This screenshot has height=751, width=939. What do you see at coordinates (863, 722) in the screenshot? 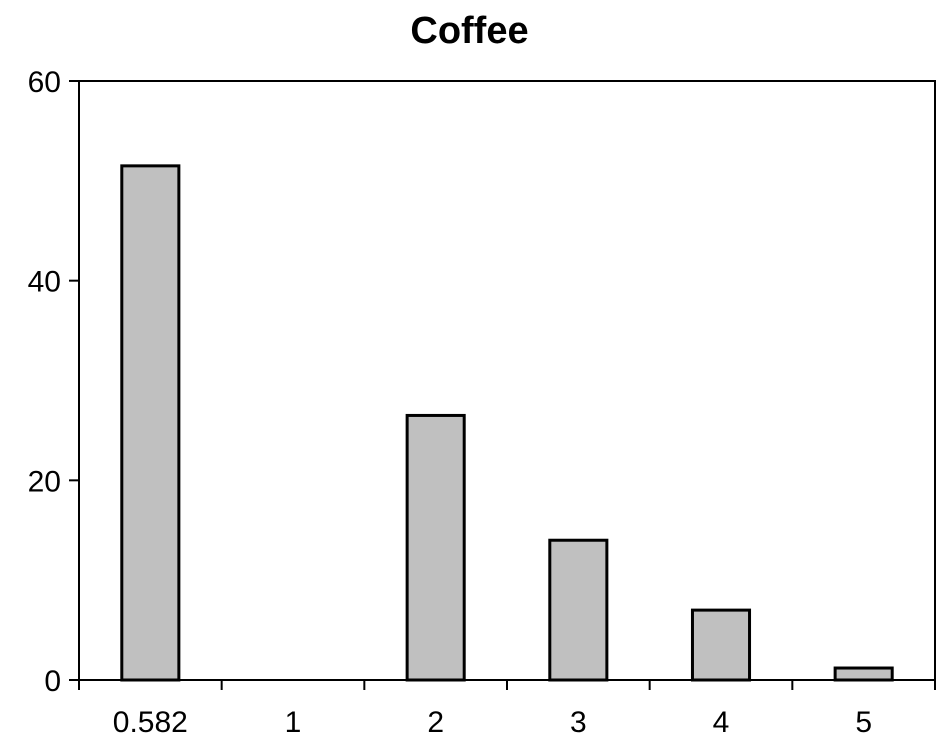
I see `x-tick-label-5: 5` at bounding box center [863, 722].